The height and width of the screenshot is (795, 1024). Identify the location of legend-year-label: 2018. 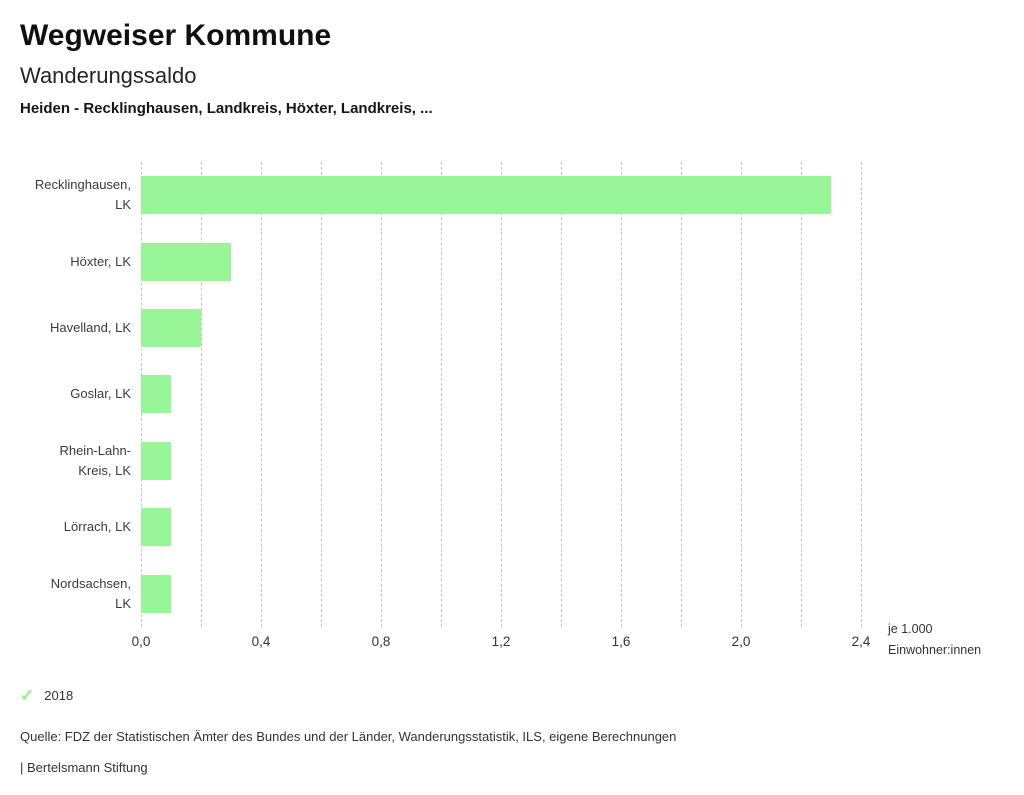
(59, 695).